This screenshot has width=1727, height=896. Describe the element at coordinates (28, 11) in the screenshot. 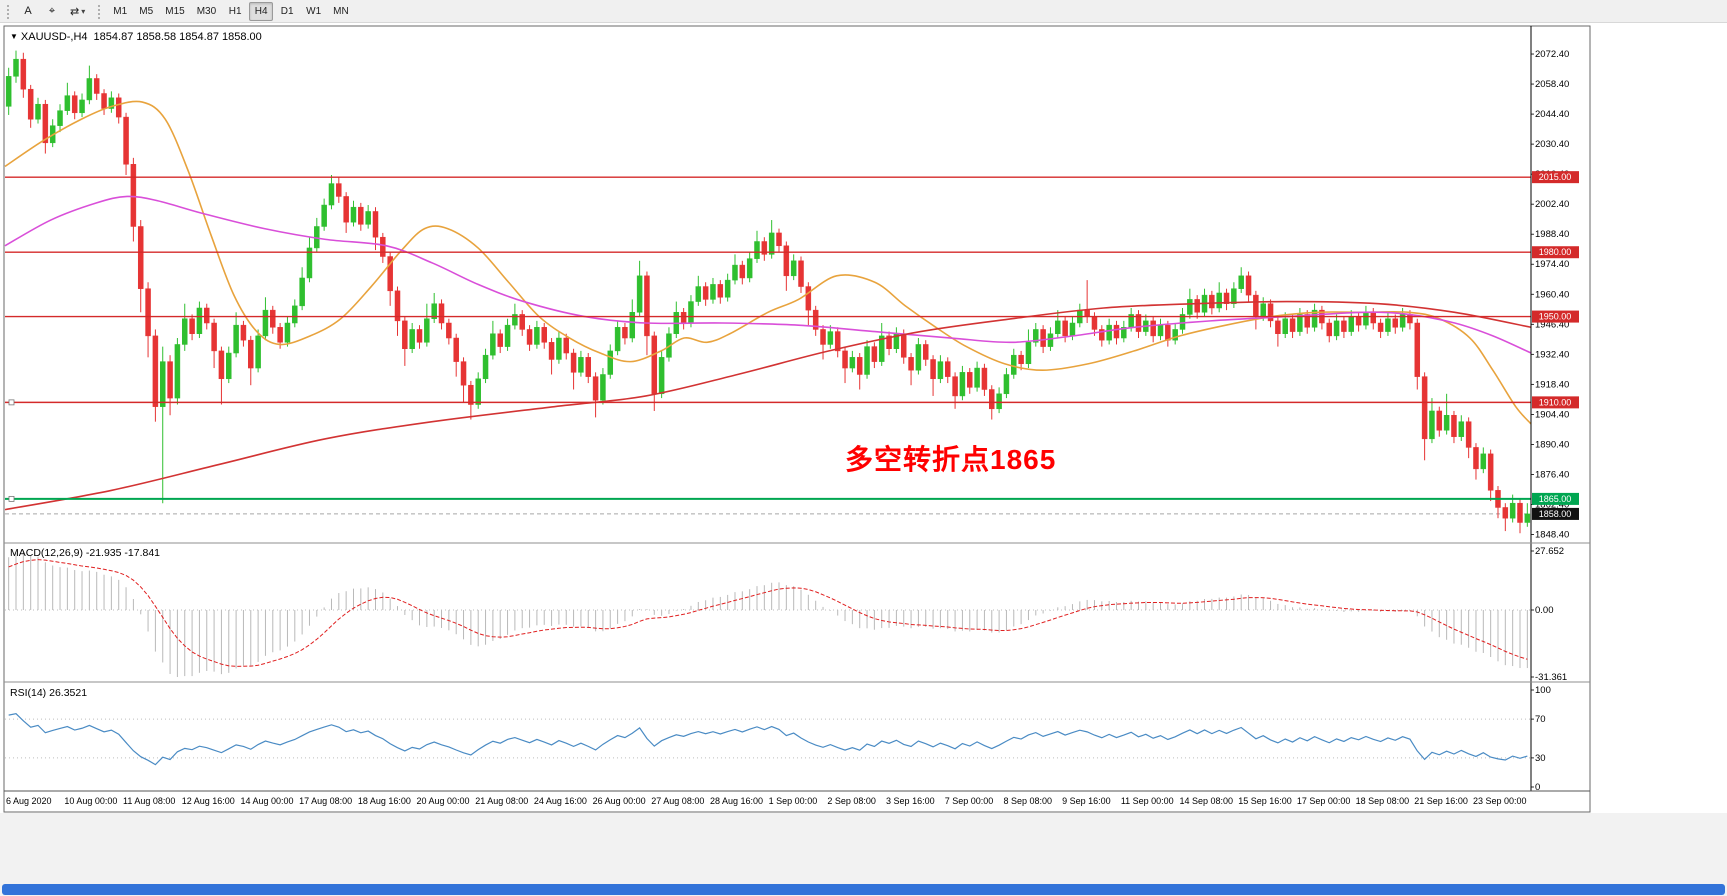

I see `font-button: A` at that location.